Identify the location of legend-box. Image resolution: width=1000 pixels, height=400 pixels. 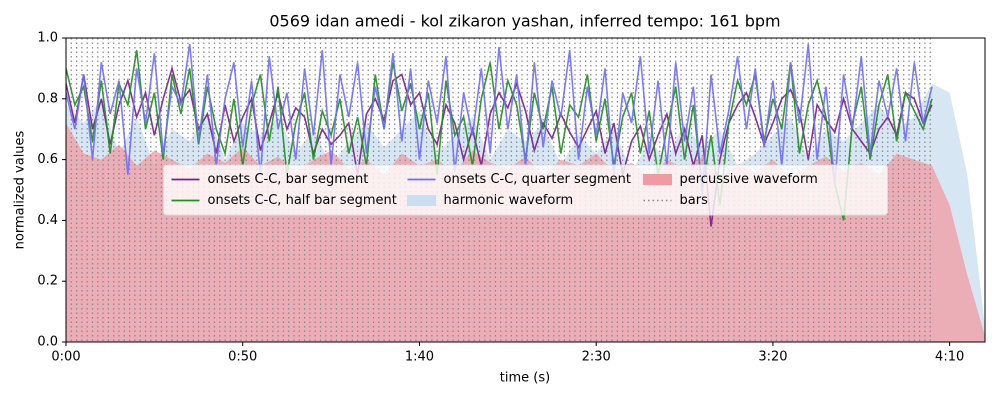
(525, 190).